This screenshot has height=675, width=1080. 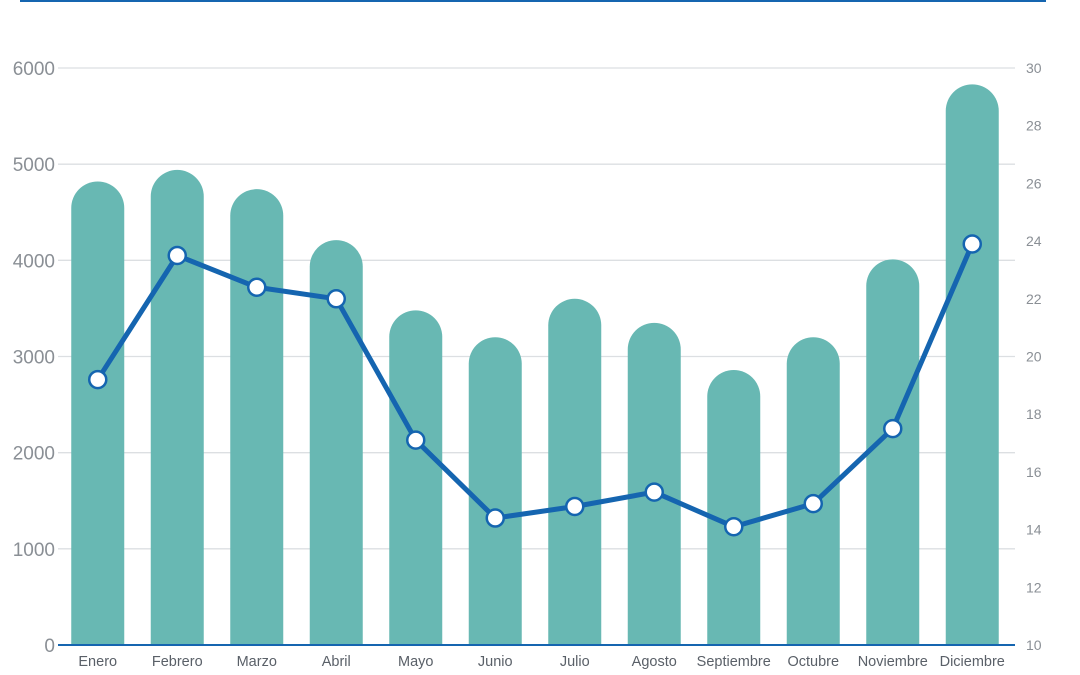 What do you see at coordinates (654, 492) in the screenshot?
I see `line-point-agosto` at bounding box center [654, 492].